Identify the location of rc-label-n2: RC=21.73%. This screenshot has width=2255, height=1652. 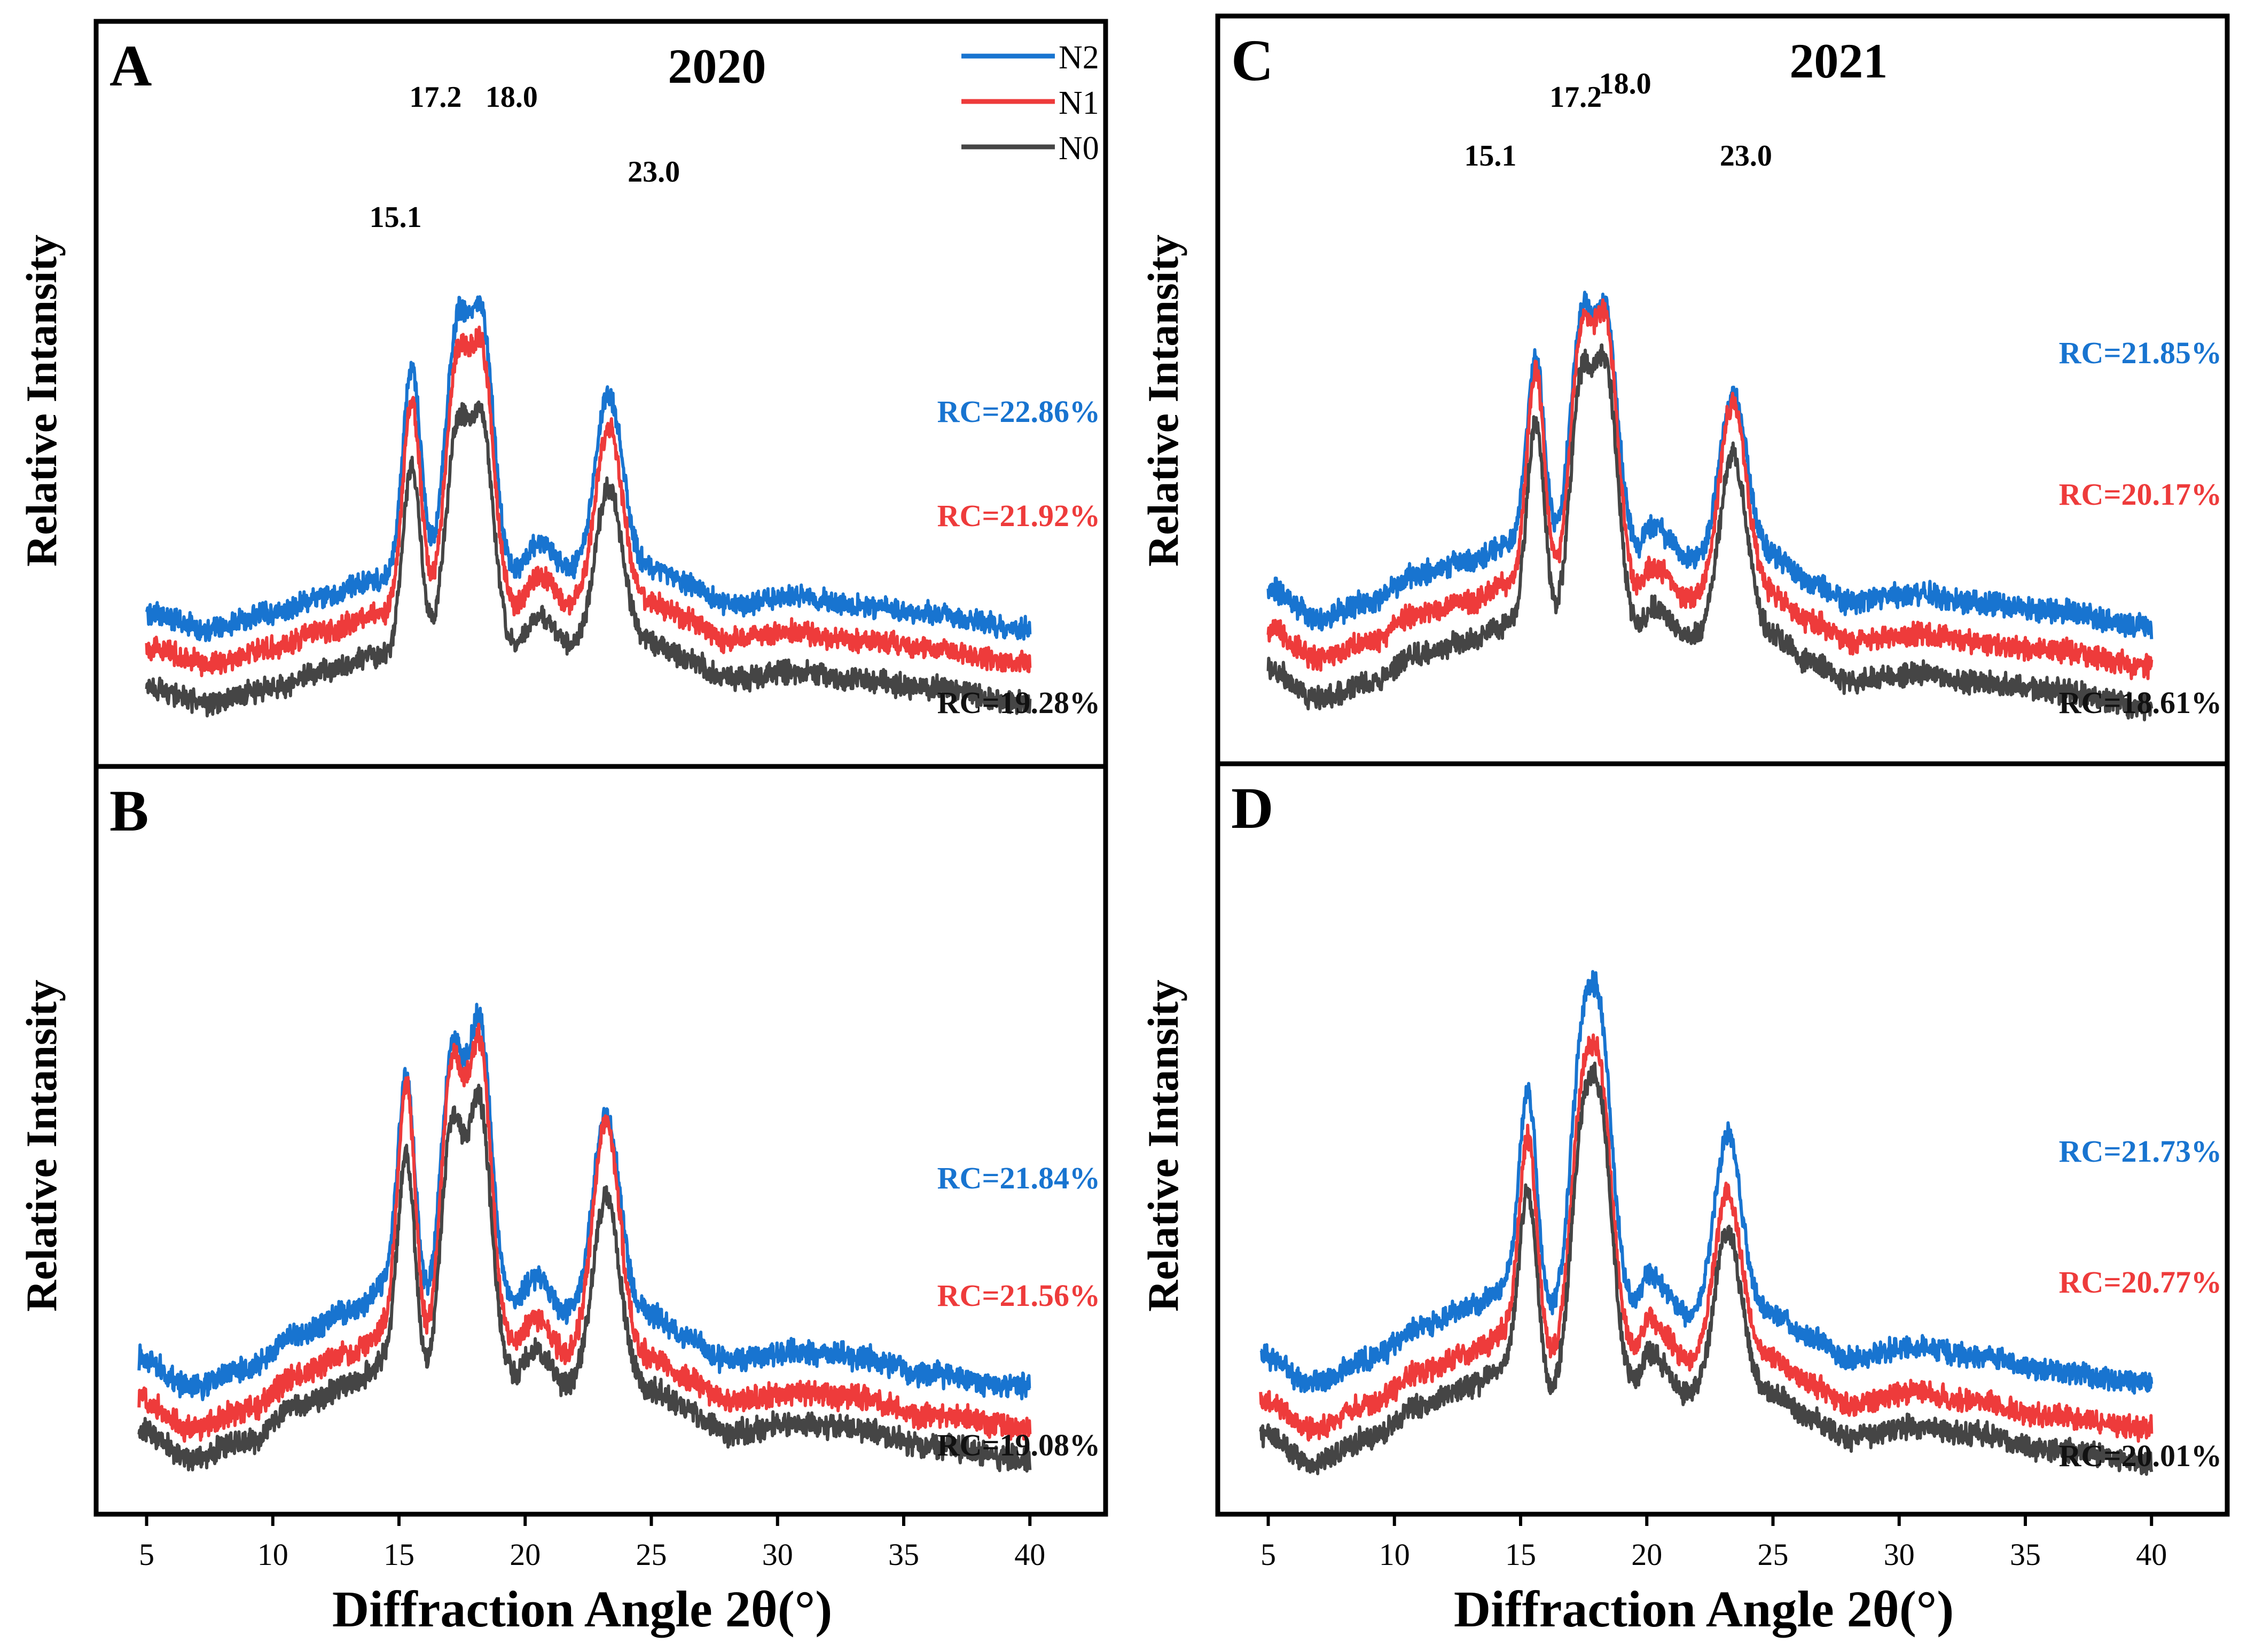
(2140, 1151).